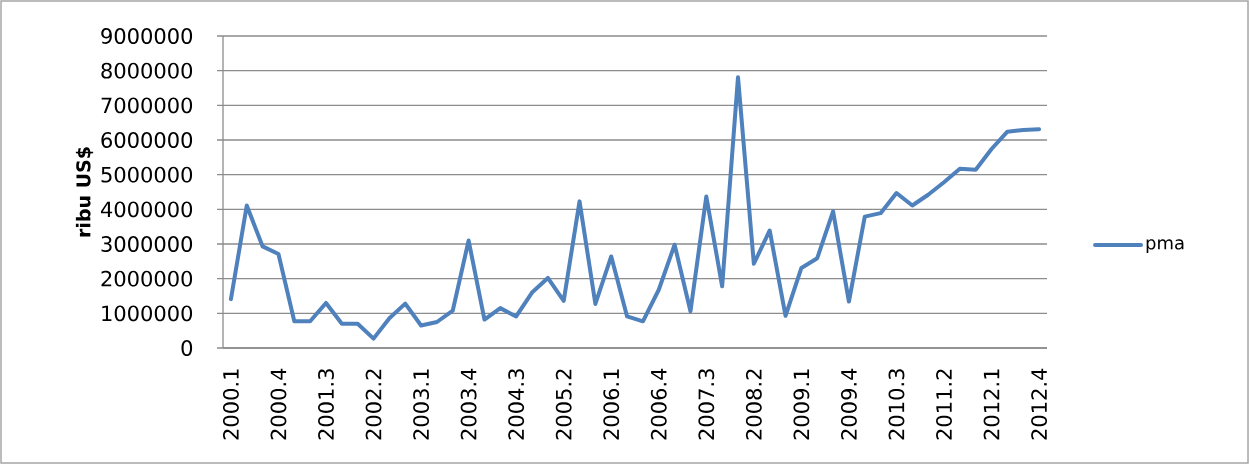 The height and width of the screenshot is (464, 1249). Describe the element at coordinates (326, 404) in the screenshot. I see `x-tick-label: 2001.3` at that location.